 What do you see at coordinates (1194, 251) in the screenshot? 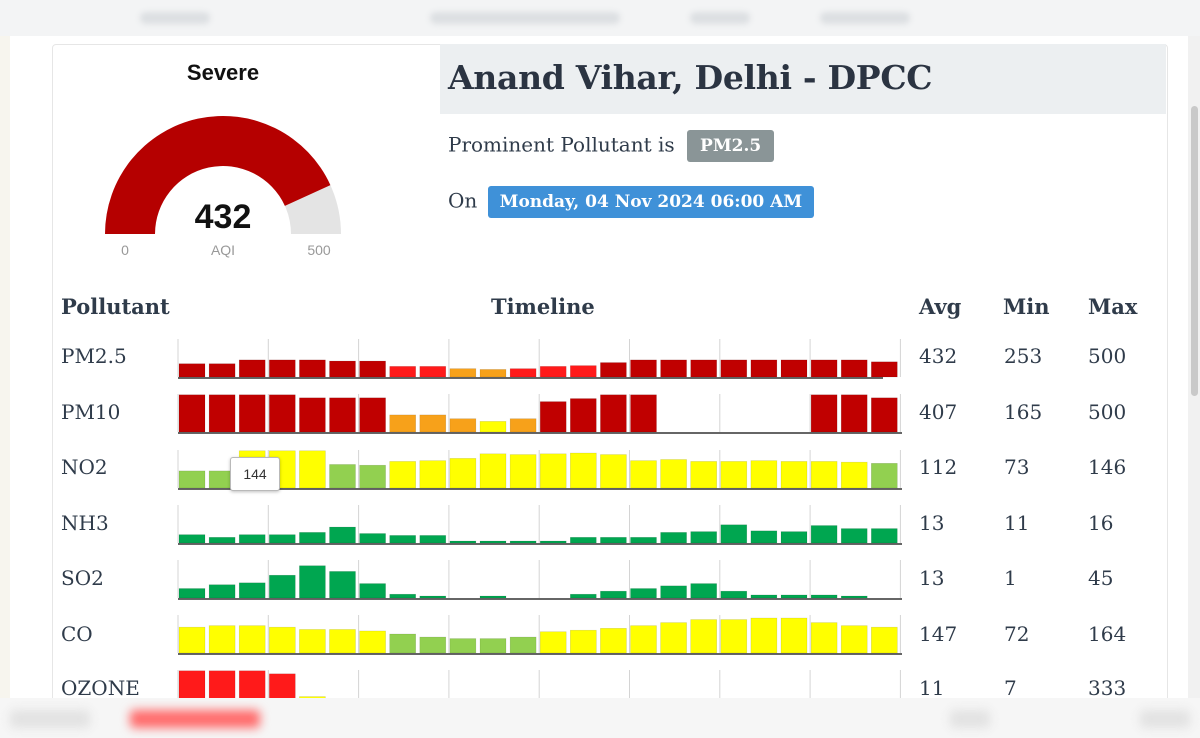
I see `scrollbar-thumb` at bounding box center [1194, 251].